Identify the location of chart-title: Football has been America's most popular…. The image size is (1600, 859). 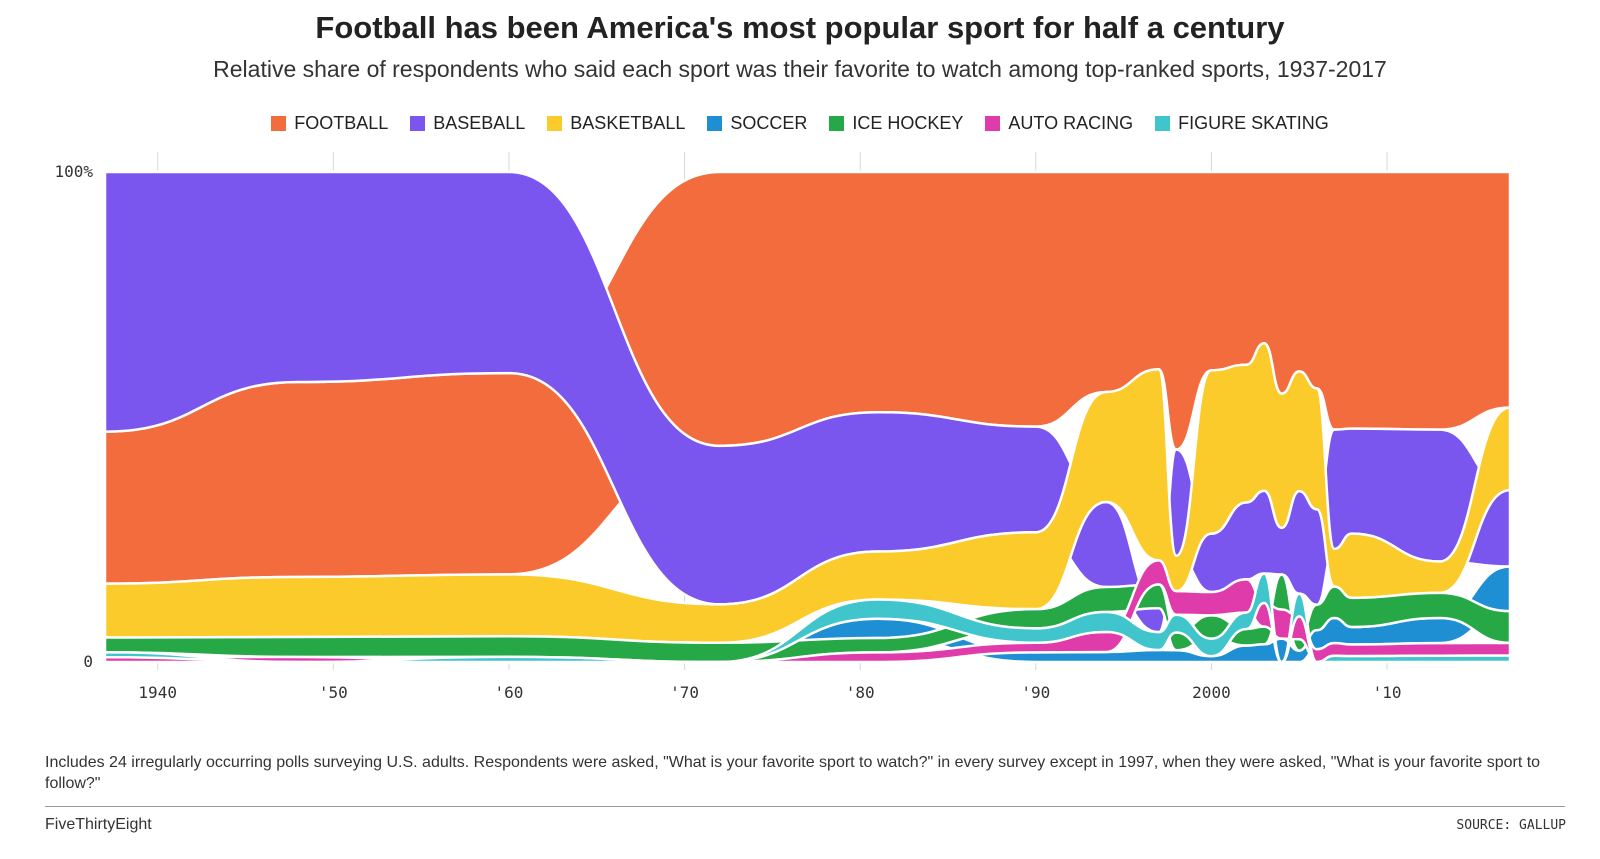
(800, 27).